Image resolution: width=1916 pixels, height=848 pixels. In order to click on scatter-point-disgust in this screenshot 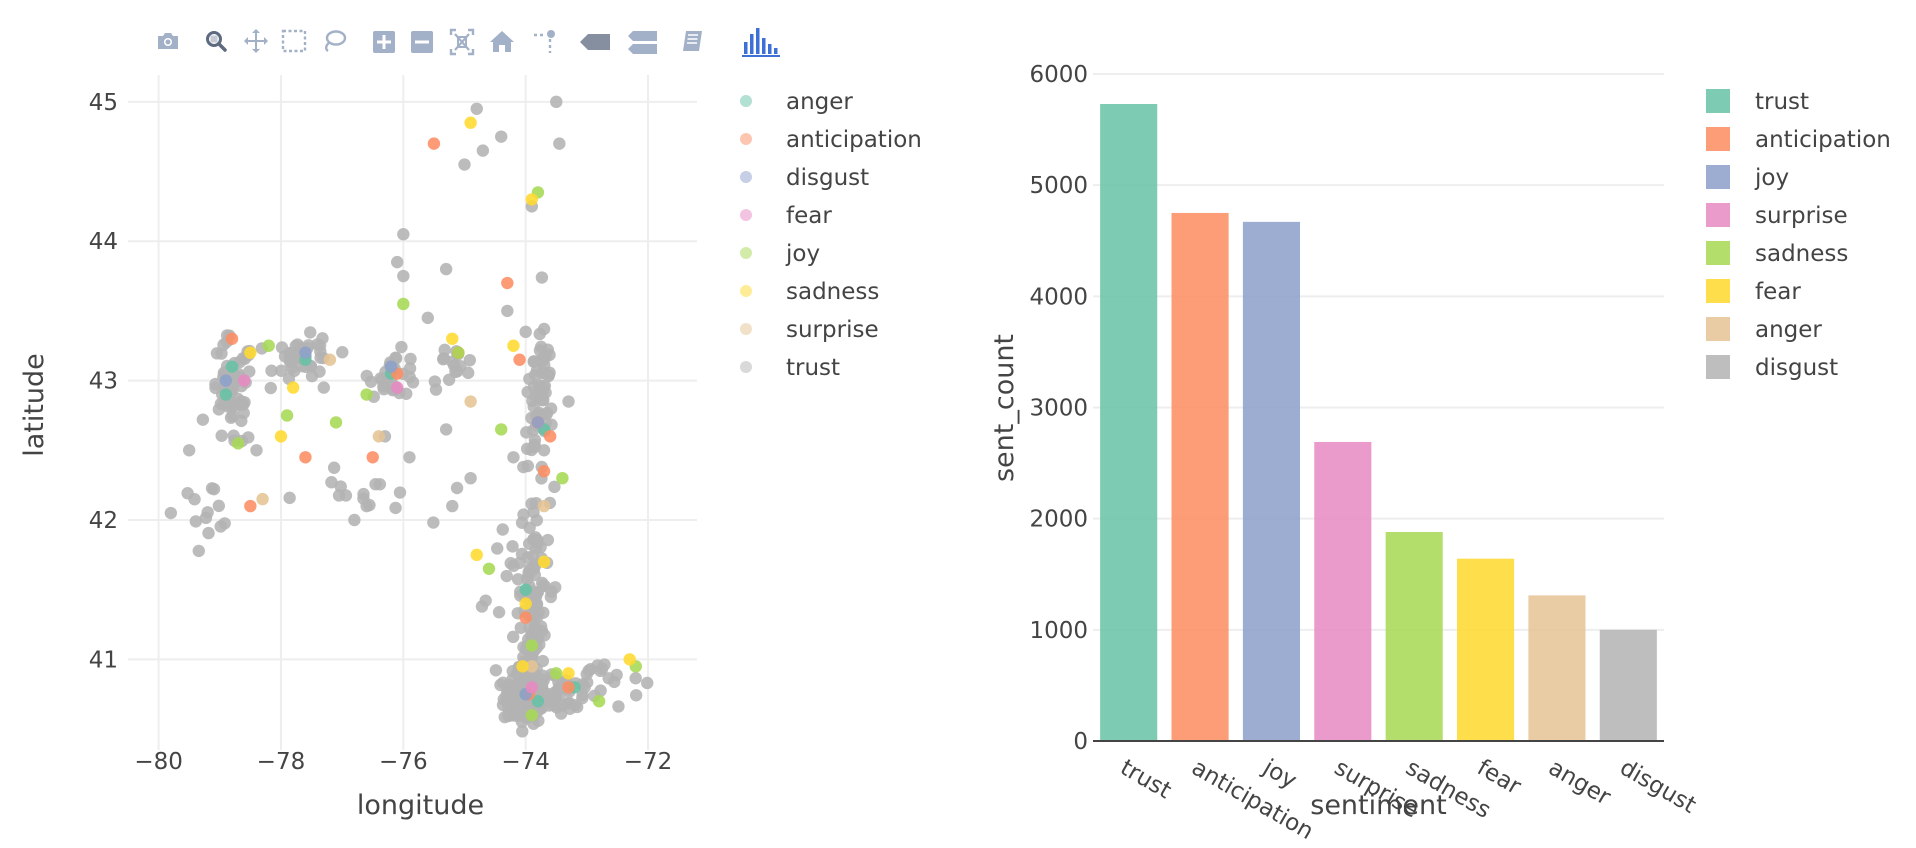, I will do `click(538, 422)`.